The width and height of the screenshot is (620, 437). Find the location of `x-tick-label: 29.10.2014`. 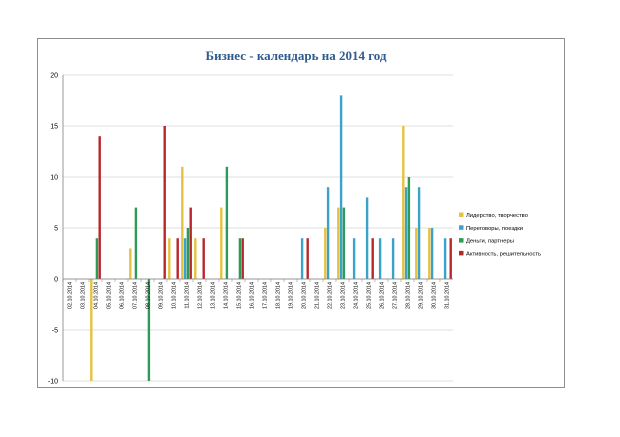

x-tick-label: 29.10.2014 is located at coordinates (422, 295).